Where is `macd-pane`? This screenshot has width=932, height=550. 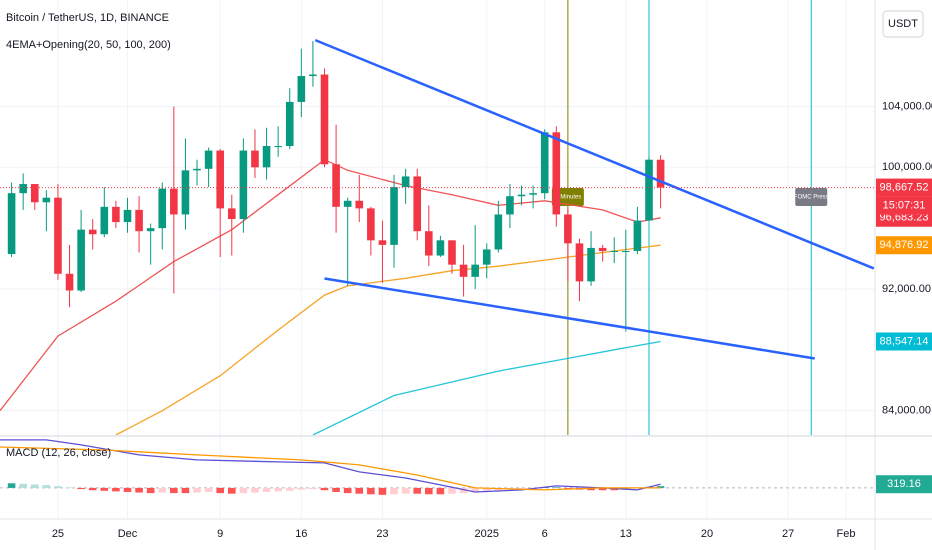
macd-pane is located at coordinates (437, 467).